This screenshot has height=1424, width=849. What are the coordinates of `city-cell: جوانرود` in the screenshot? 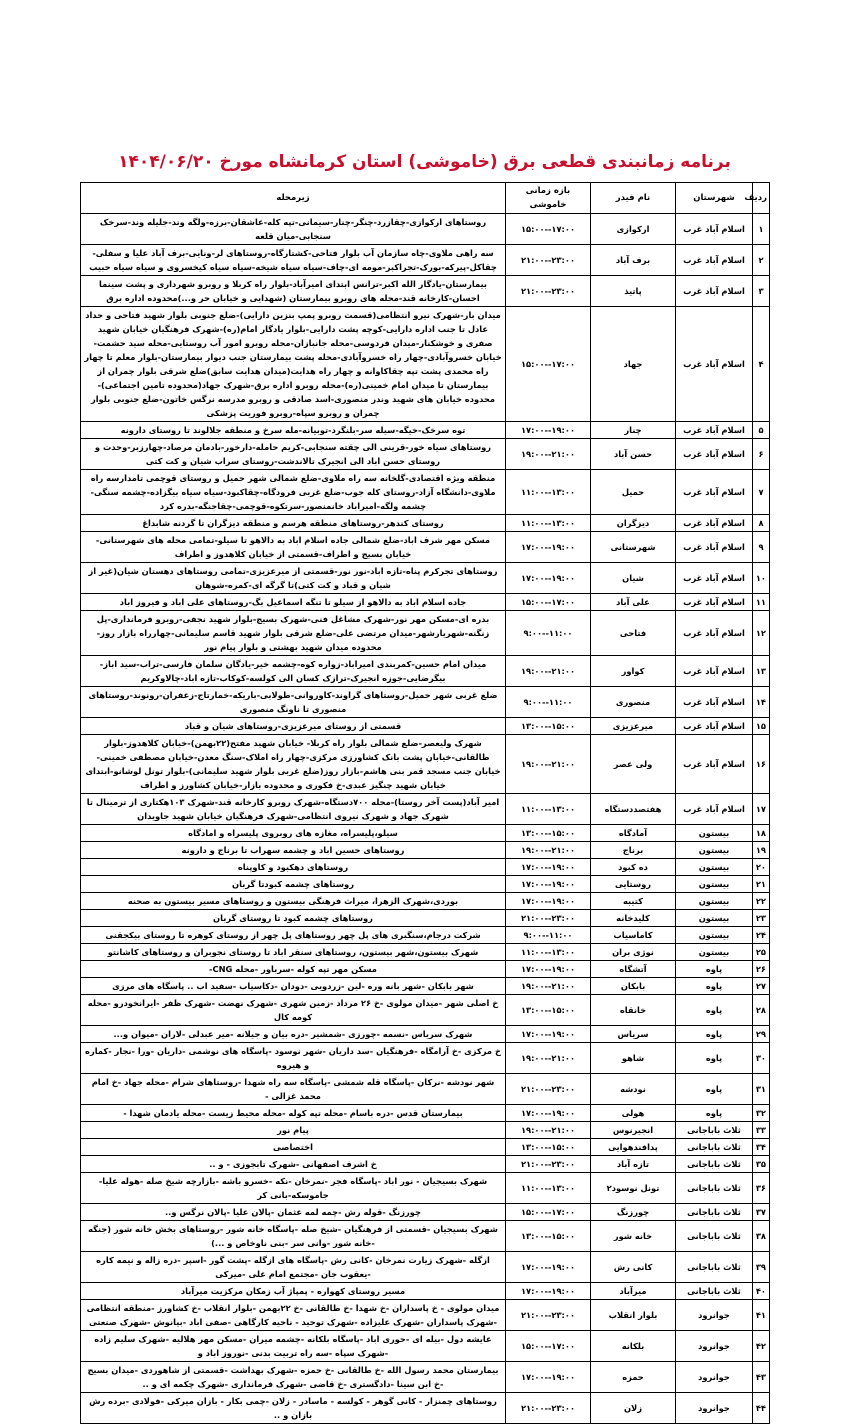 It's located at (714, 1408).